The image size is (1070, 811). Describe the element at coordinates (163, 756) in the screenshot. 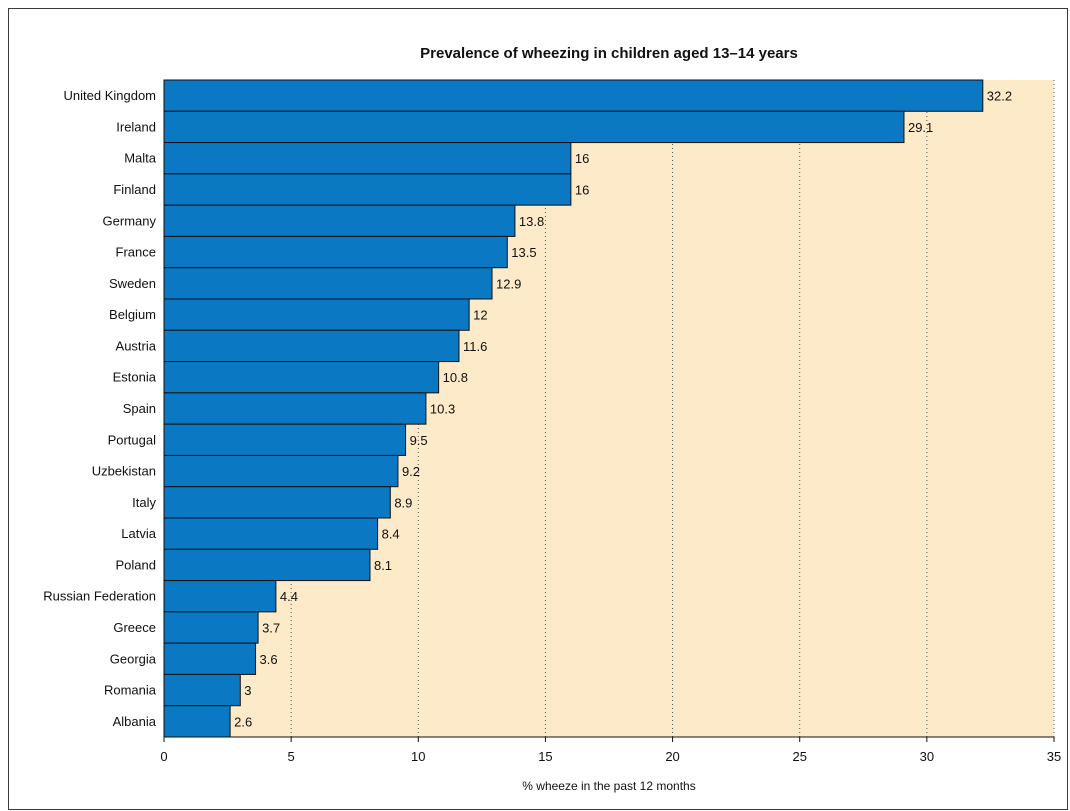

I see `x-tick-label: 0` at that location.